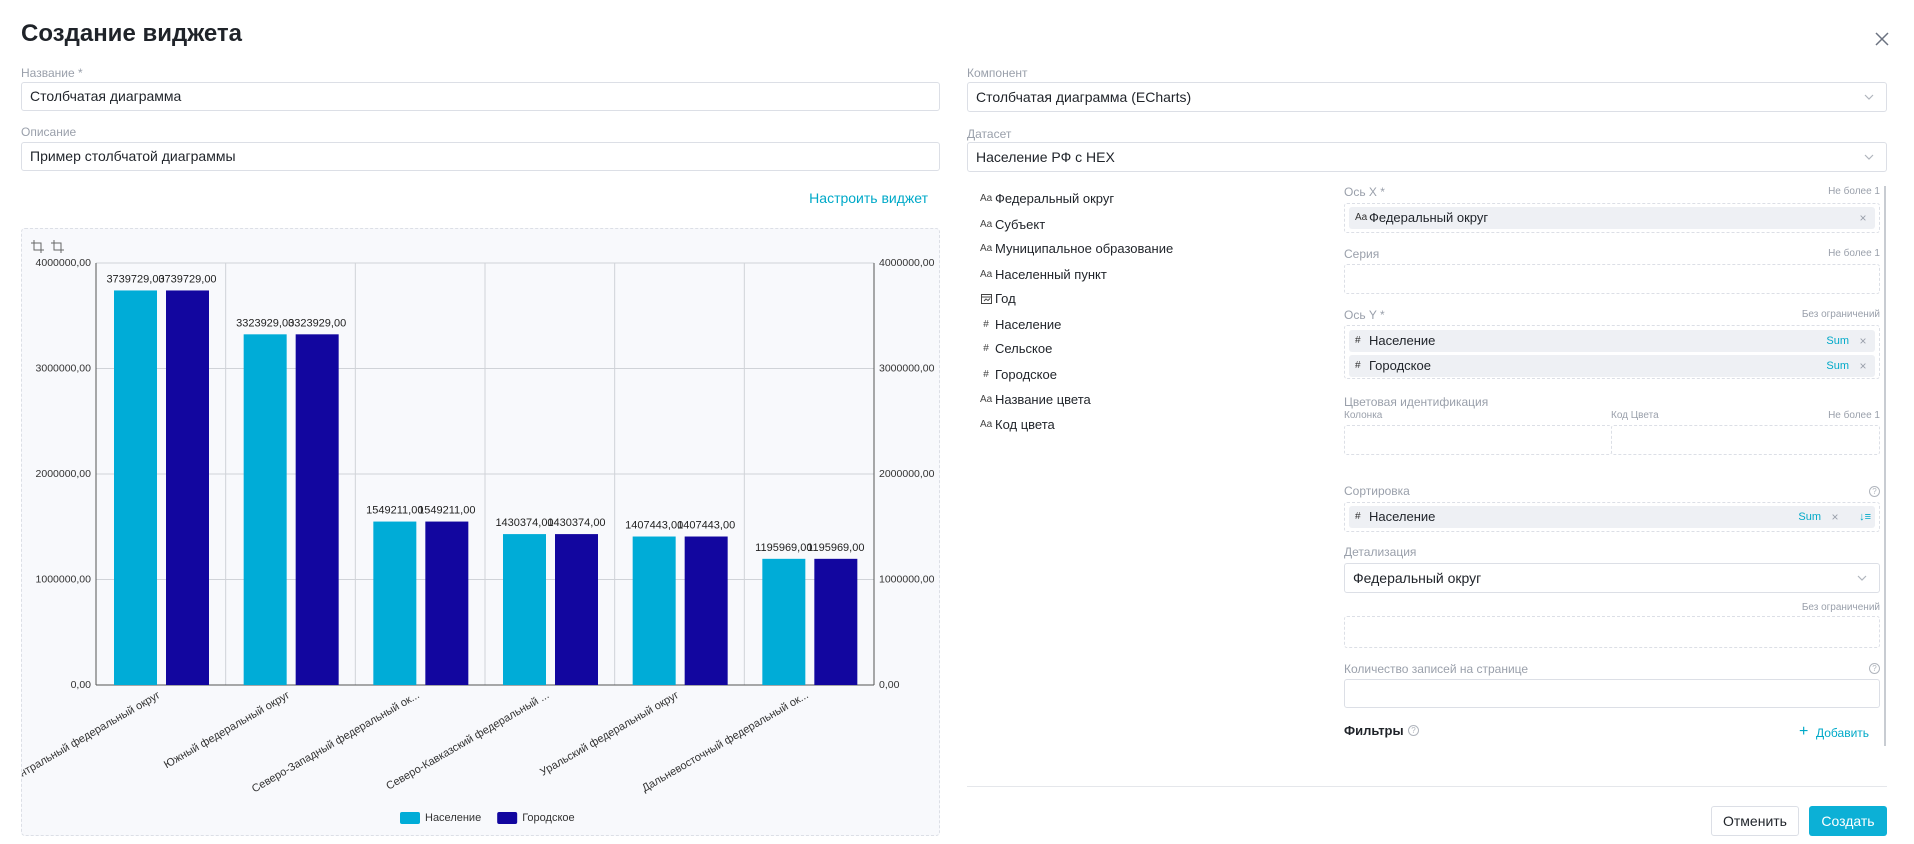  Describe the element at coordinates (1380, 552) in the screenshot. I see `field-label: Детализация` at that location.